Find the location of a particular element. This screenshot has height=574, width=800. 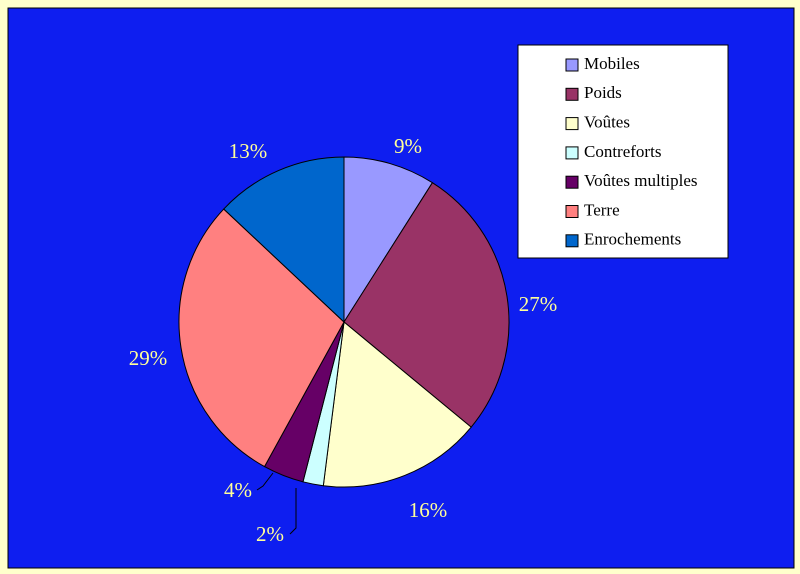

legend-swatch-voutes-multiples is located at coordinates (572, 182).